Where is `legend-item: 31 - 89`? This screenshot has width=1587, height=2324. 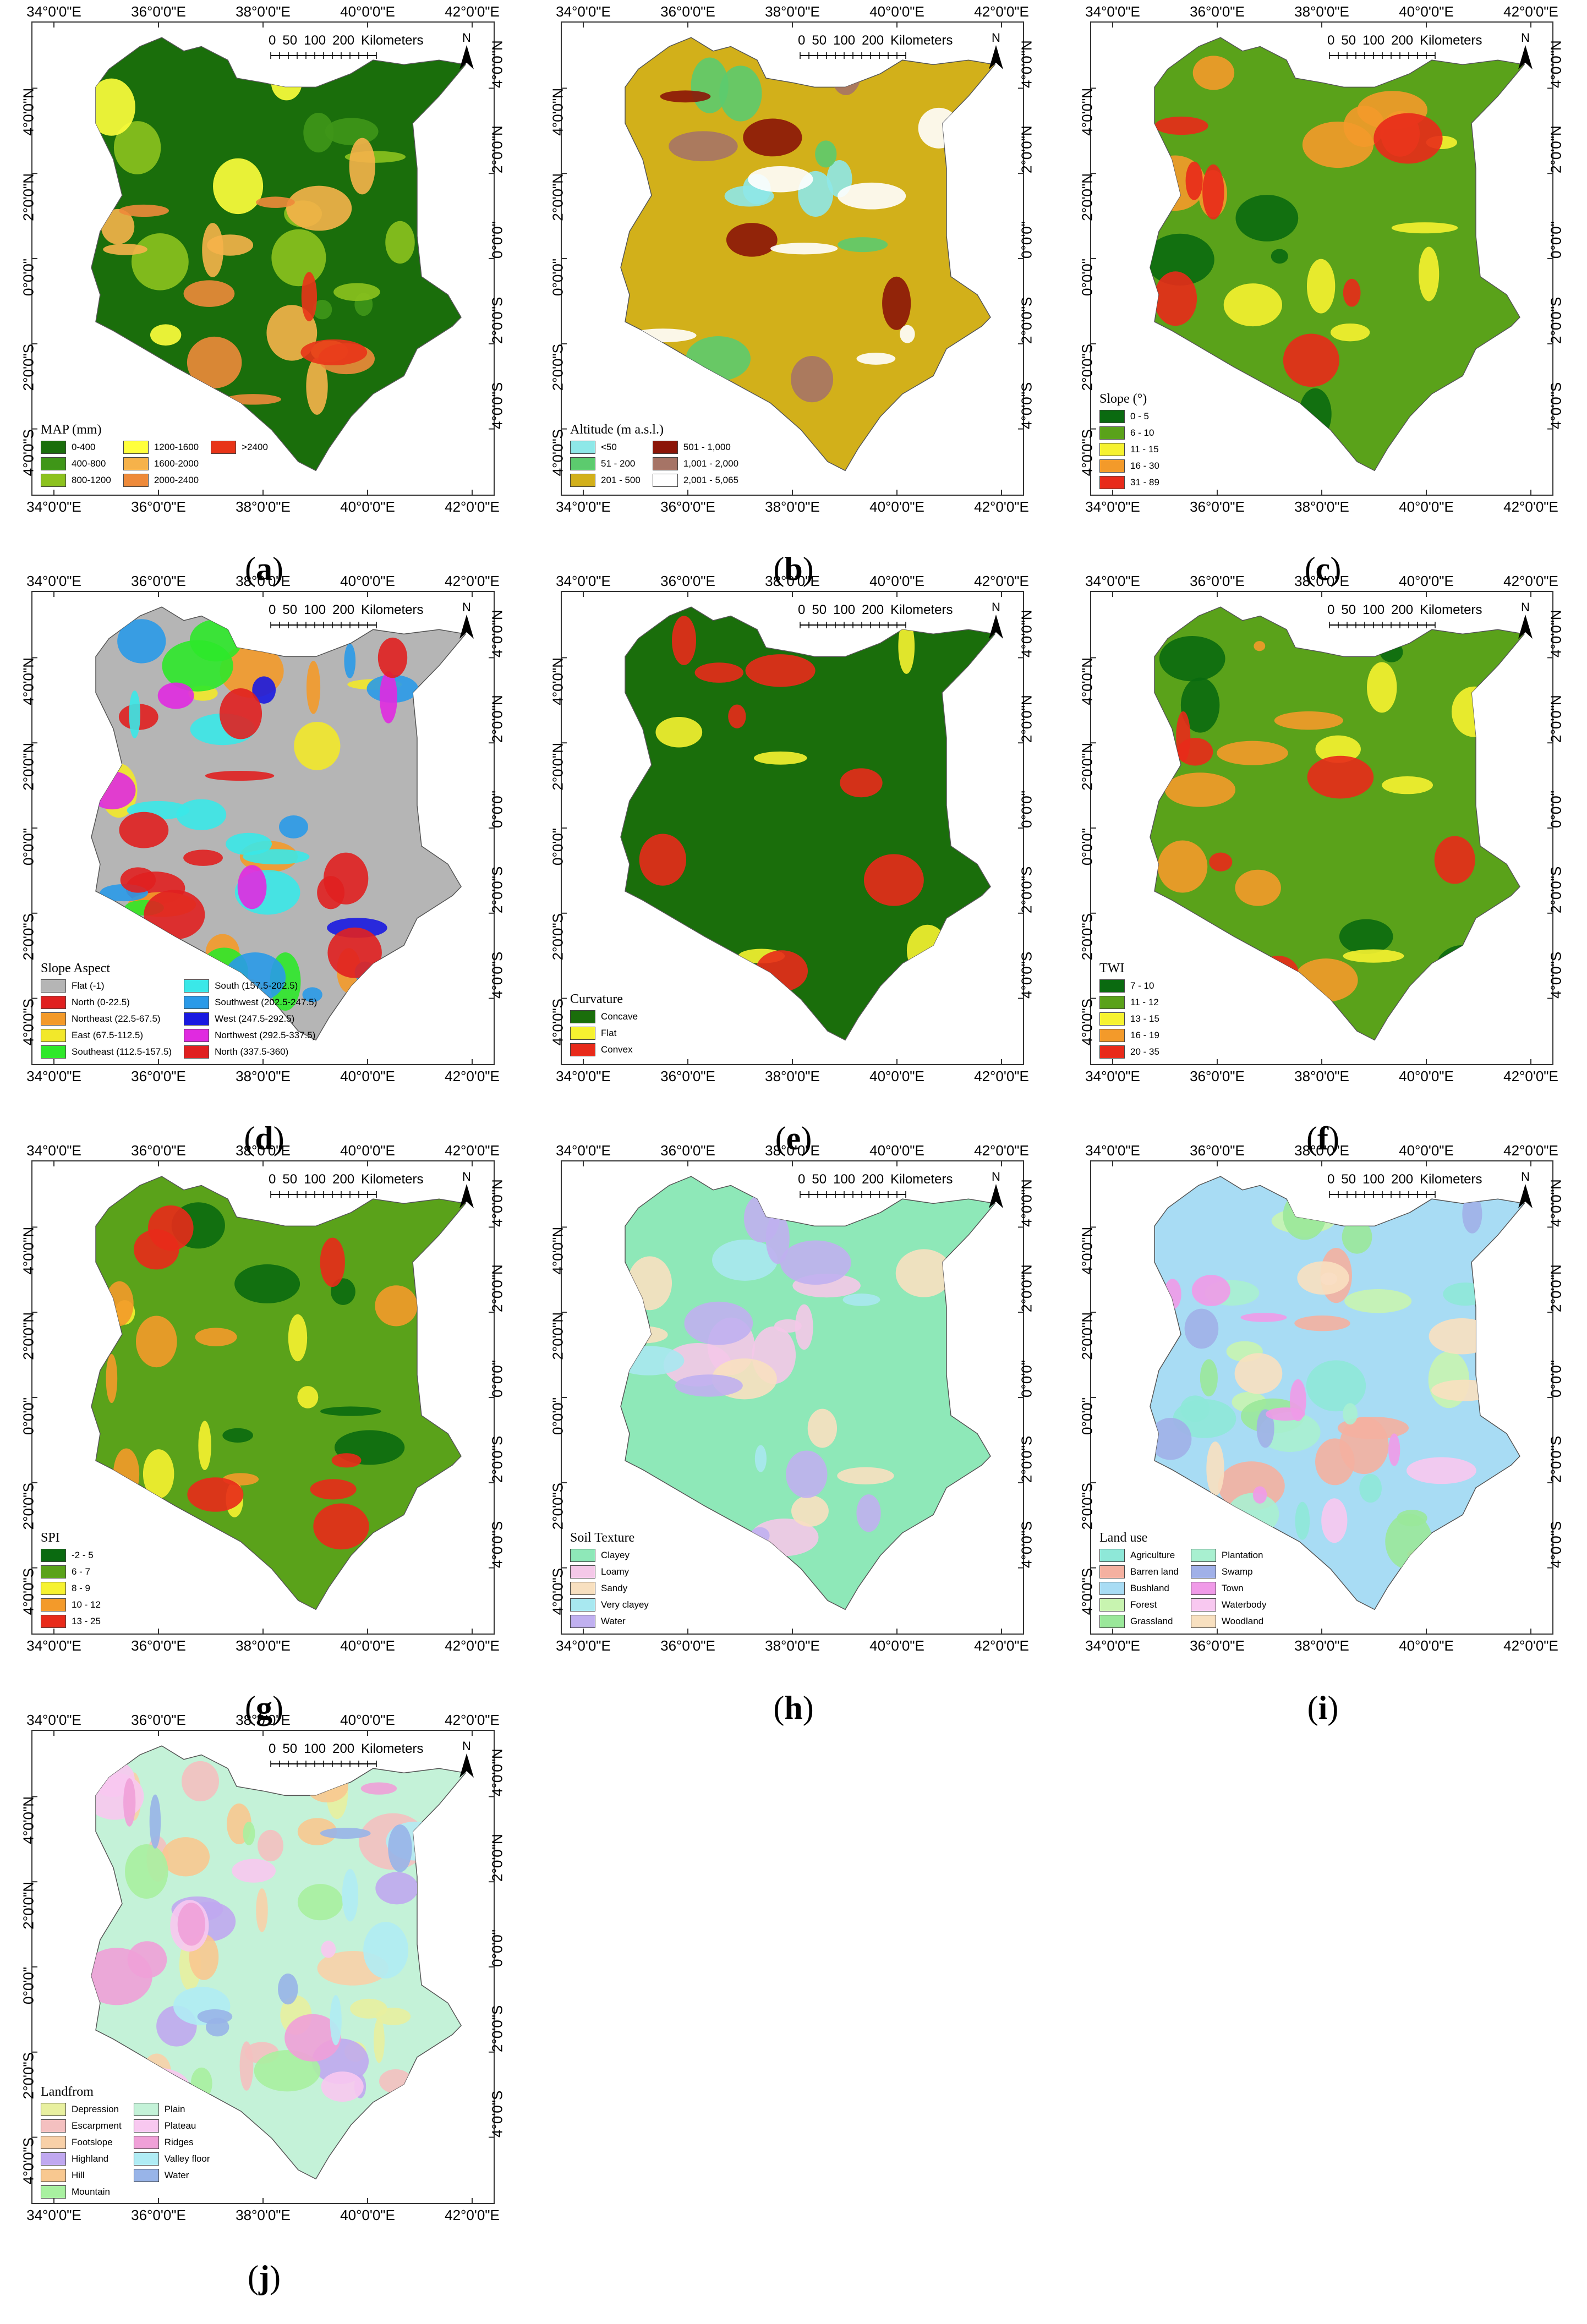 legend-item: 31 - 89 is located at coordinates (1129, 482).